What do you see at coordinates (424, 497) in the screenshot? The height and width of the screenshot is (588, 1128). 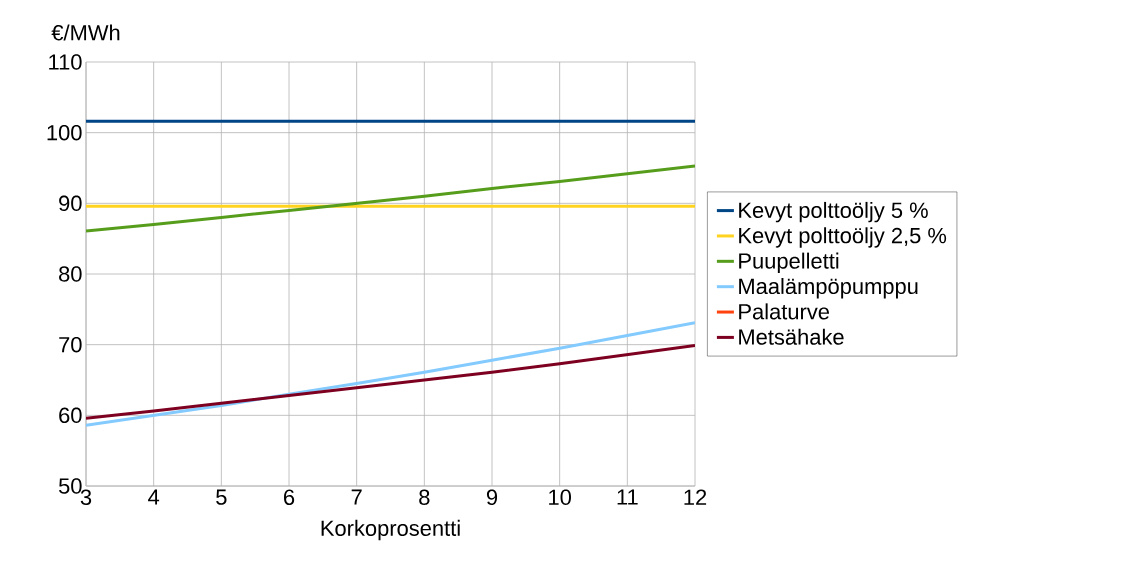 I see `x-tick-label: 8` at bounding box center [424, 497].